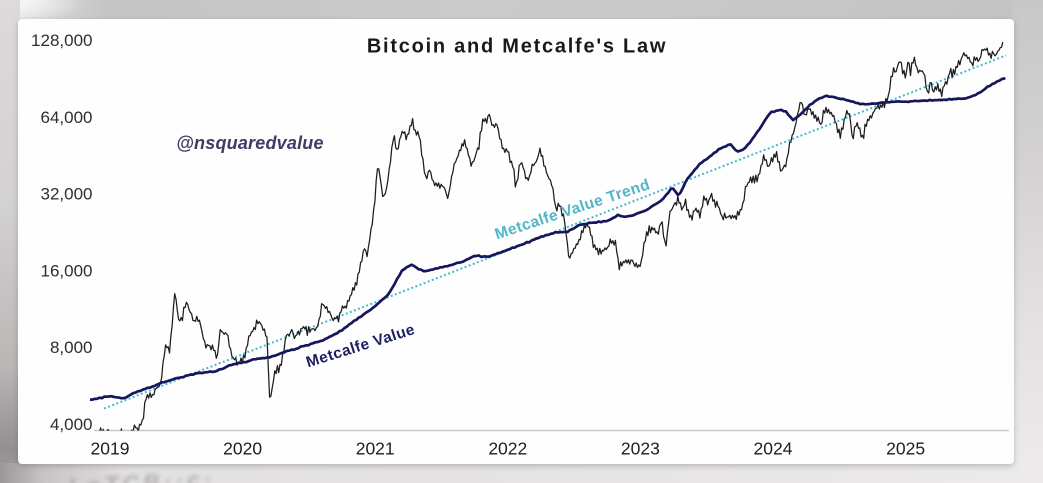 The image size is (1043, 483). What do you see at coordinates (110, 449) in the screenshot?
I see `svg-text: 2019` at bounding box center [110, 449].